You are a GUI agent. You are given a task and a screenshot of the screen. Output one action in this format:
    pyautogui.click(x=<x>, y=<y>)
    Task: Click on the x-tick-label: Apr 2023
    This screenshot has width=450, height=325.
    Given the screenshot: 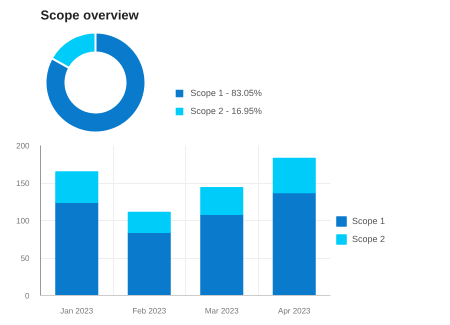 What is the action you would take?
    pyautogui.click(x=295, y=311)
    